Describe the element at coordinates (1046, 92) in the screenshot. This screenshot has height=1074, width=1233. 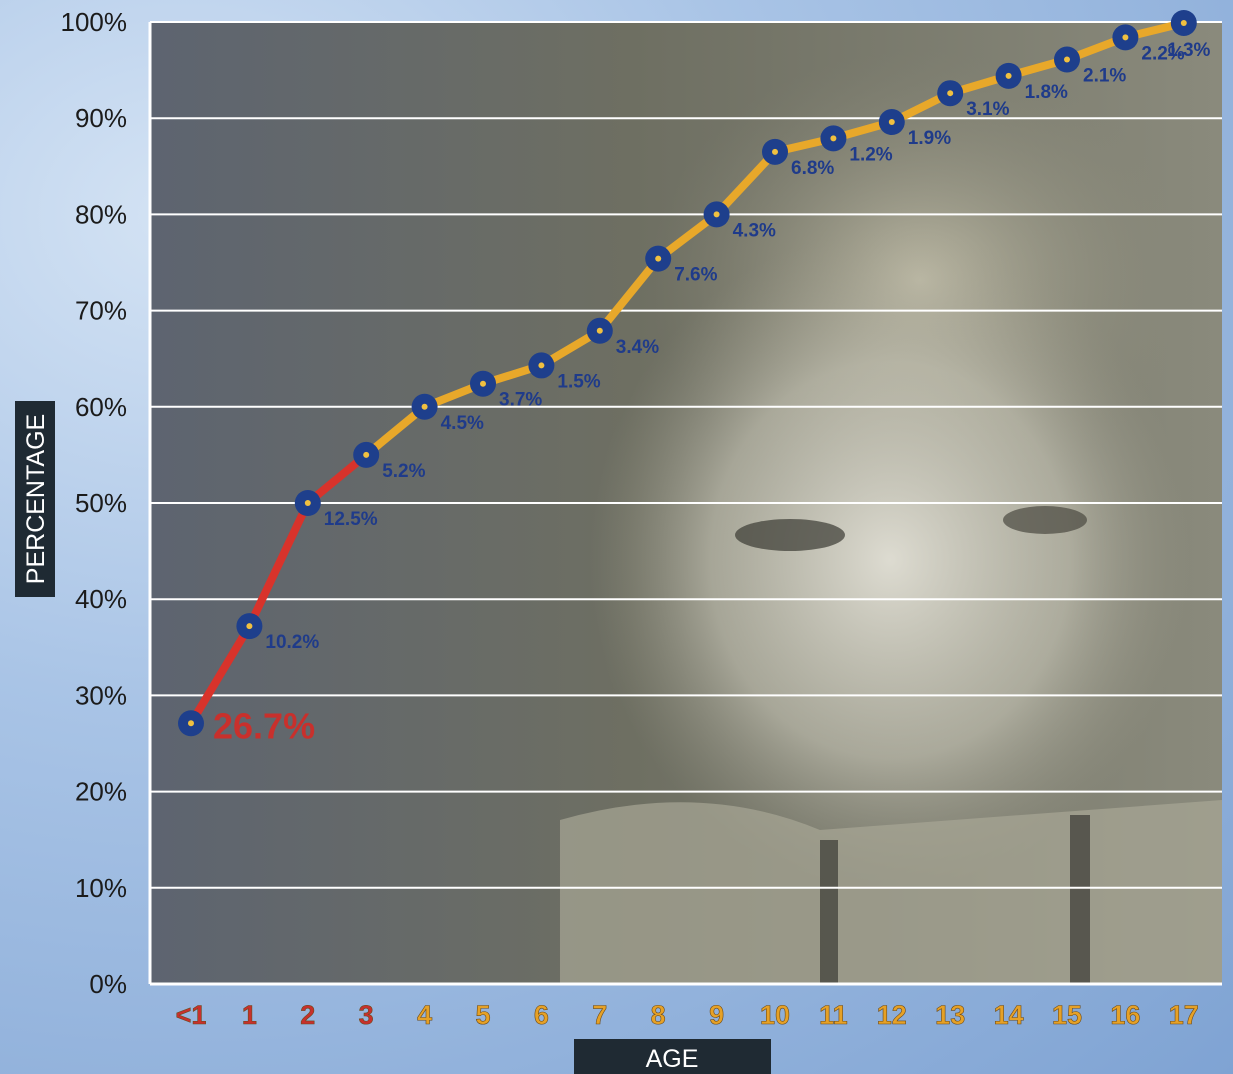
I see `data-label: 1.8%` at that location.